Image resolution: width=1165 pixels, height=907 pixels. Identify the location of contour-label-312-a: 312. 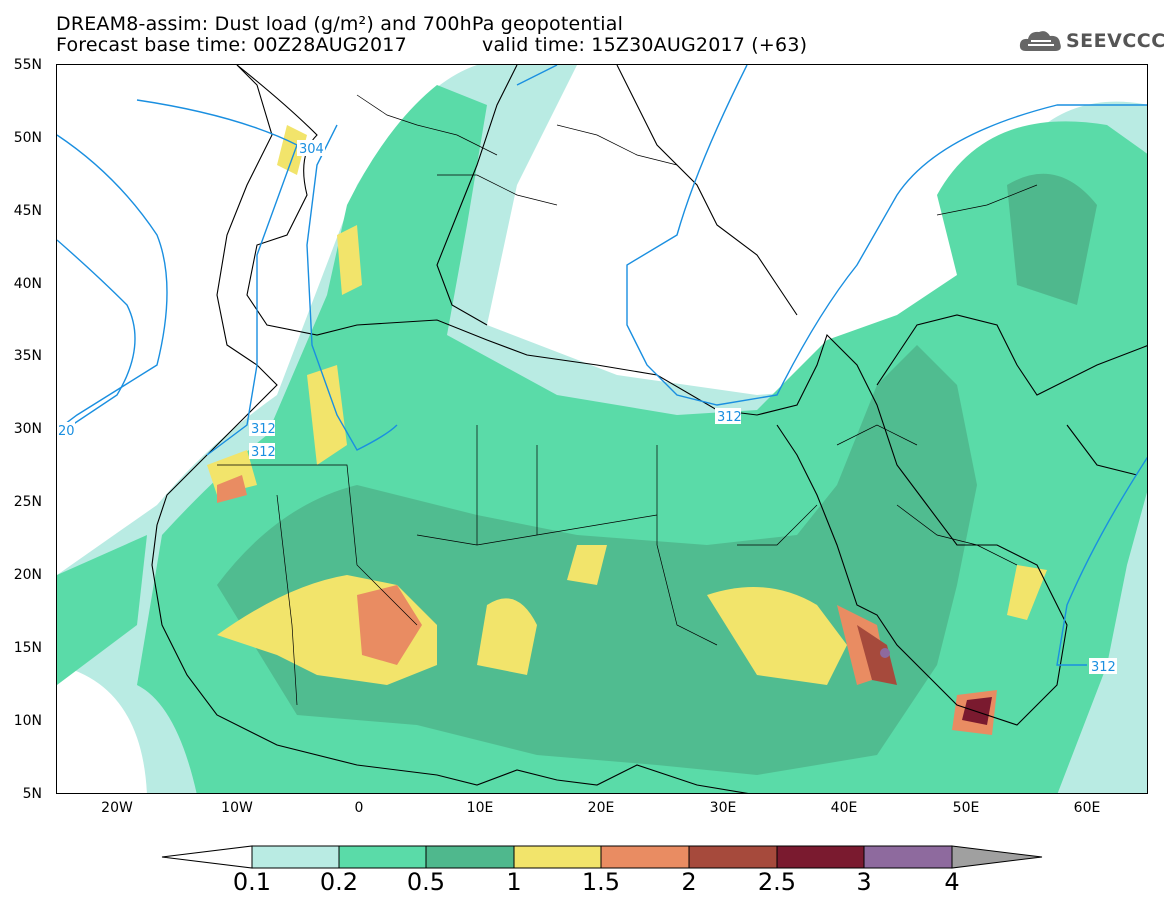
(263, 429).